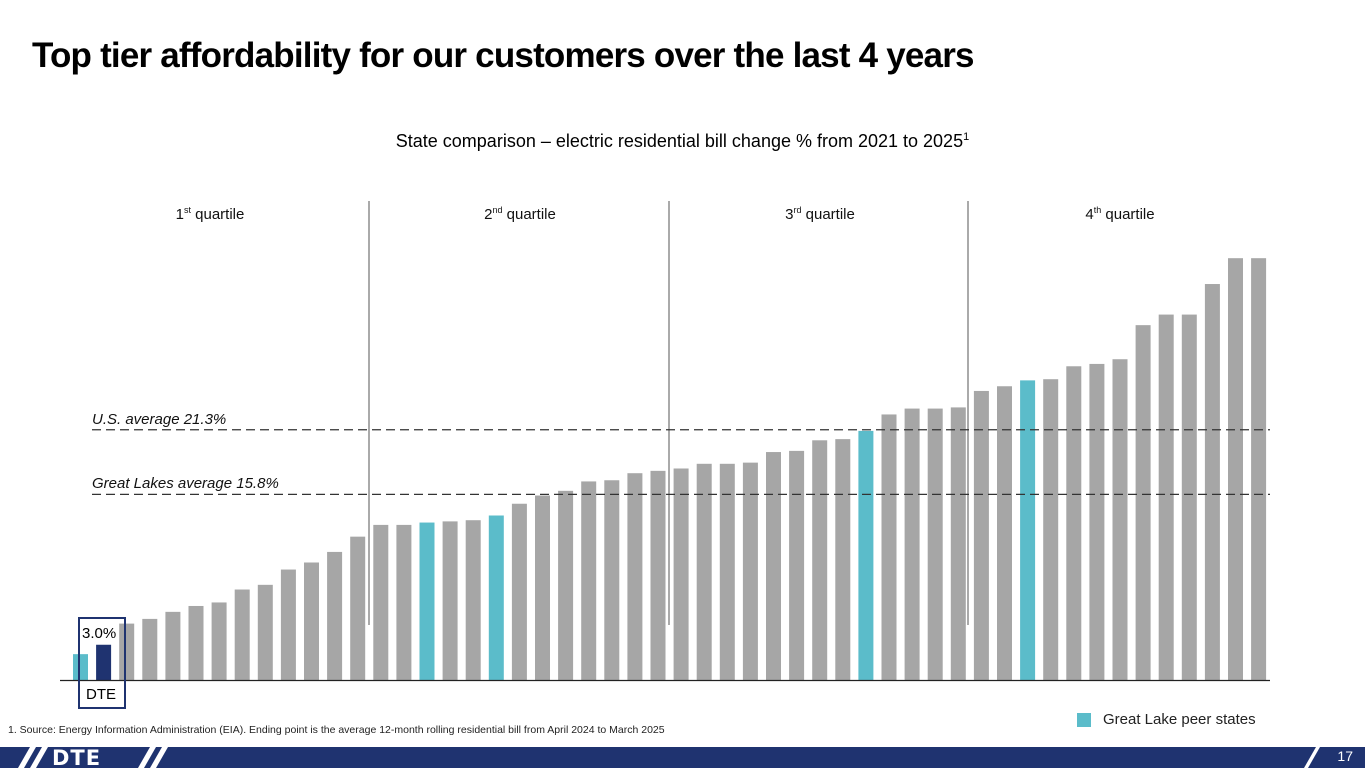  What do you see at coordinates (185, 483) in the screenshot?
I see `great-lakes-average-label: Great Lakes average 15.8%` at bounding box center [185, 483].